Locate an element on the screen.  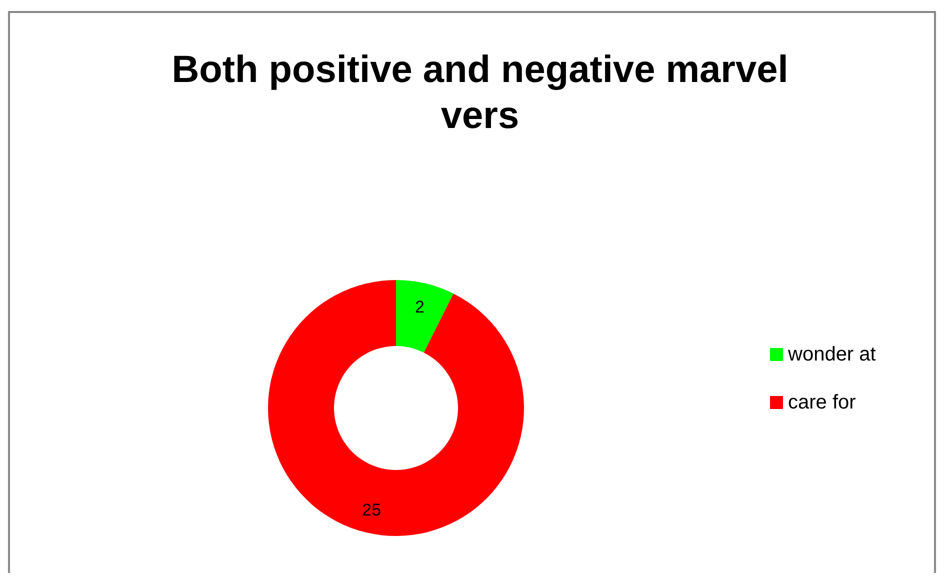
data-label: 2 is located at coordinates (419, 306).